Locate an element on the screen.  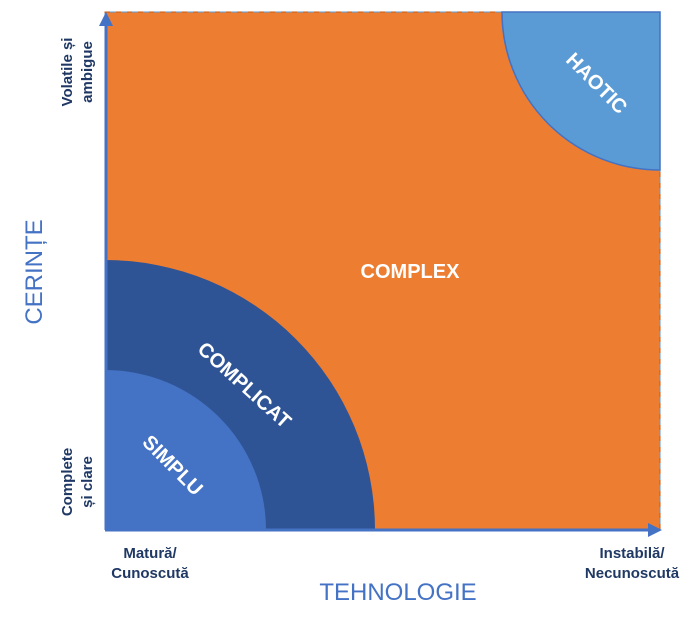
y-axis-high-label-1: Volatile și is located at coordinates (67, 72).